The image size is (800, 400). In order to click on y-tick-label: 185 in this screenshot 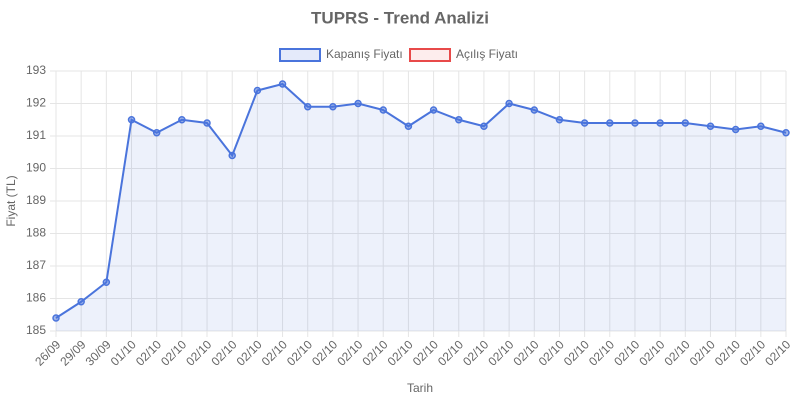, I will do `click(36, 330)`.